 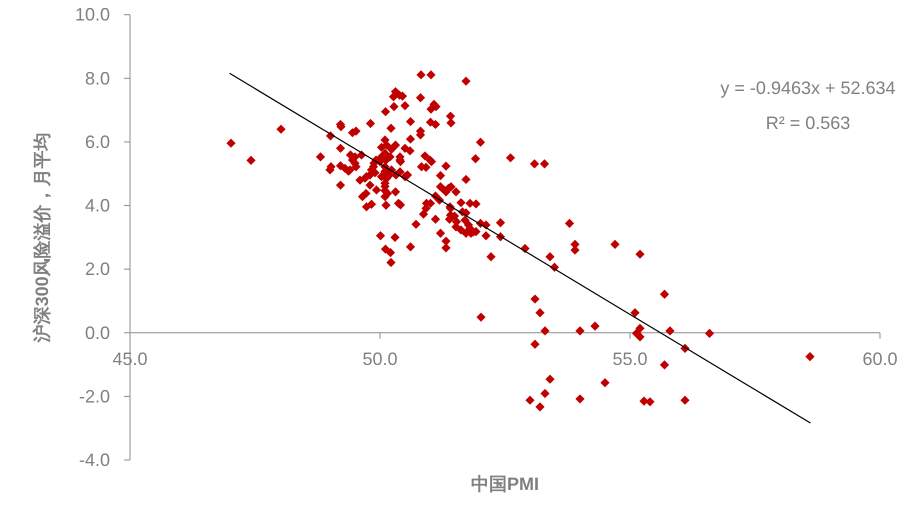 I want to click on y-axis-title: 沪深300风险溢价，月平均, so click(x=42, y=238).